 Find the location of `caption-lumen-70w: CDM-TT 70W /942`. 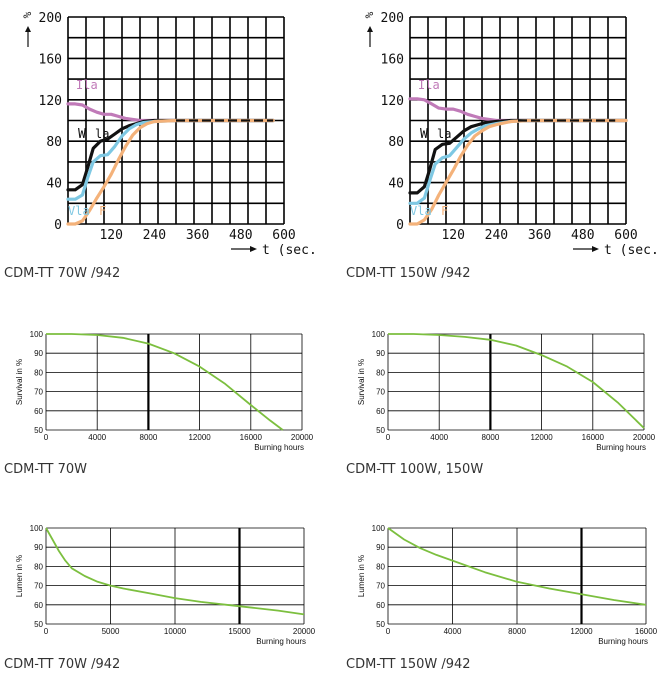

caption-lumen-70w: CDM-TT 70W /942 is located at coordinates (62, 664).